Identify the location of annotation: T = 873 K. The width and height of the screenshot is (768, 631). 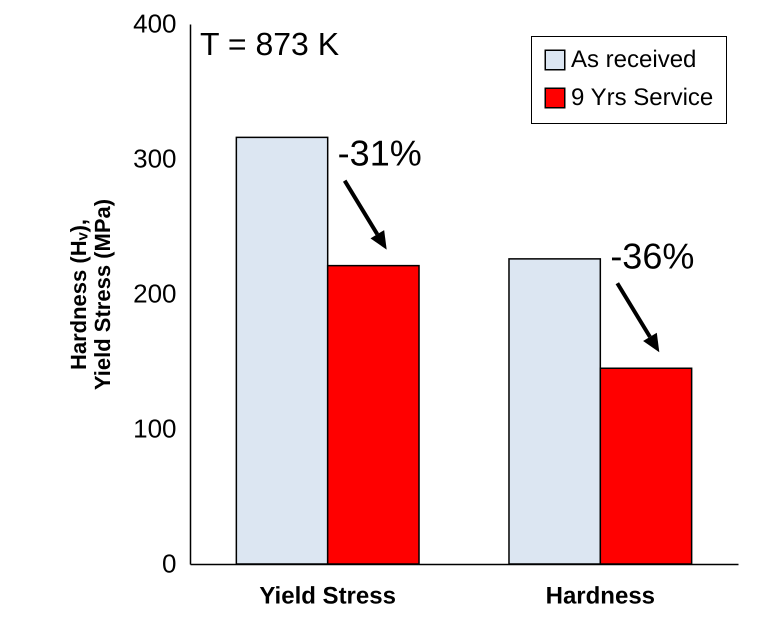
(270, 44).